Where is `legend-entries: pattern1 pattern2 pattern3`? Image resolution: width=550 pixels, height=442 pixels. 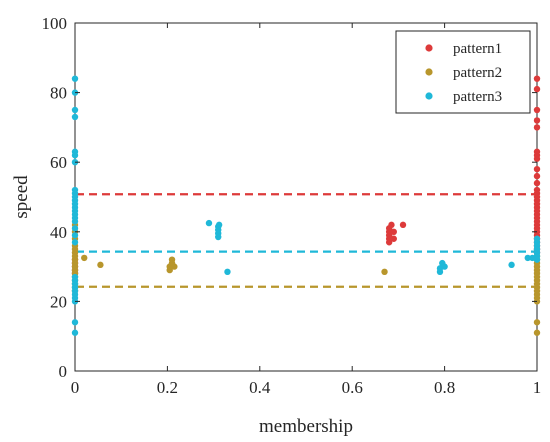
legend-entries: pattern1 pattern2 pattern3 is located at coordinates (463, 73).